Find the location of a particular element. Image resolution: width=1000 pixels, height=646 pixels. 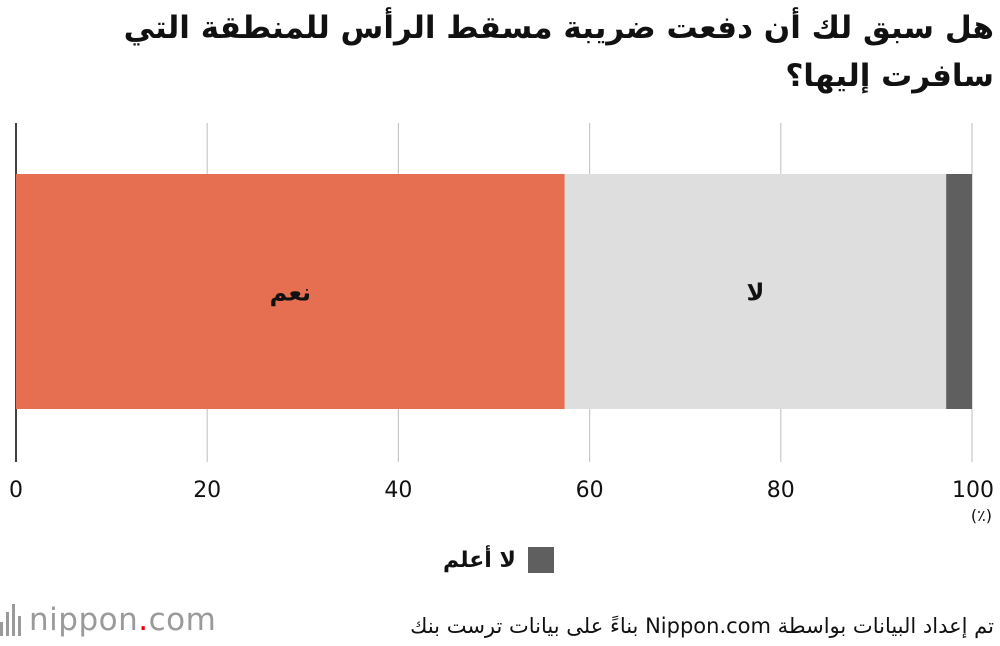

logo-bars-icon is located at coordinates (10, 620).